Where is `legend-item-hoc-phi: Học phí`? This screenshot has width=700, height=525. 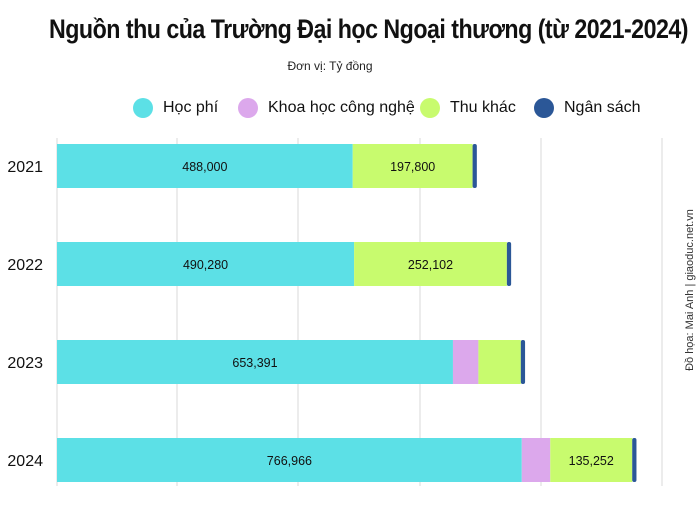
legend-item-hoc-phi: Học phí is located at coordinates (175, 108).